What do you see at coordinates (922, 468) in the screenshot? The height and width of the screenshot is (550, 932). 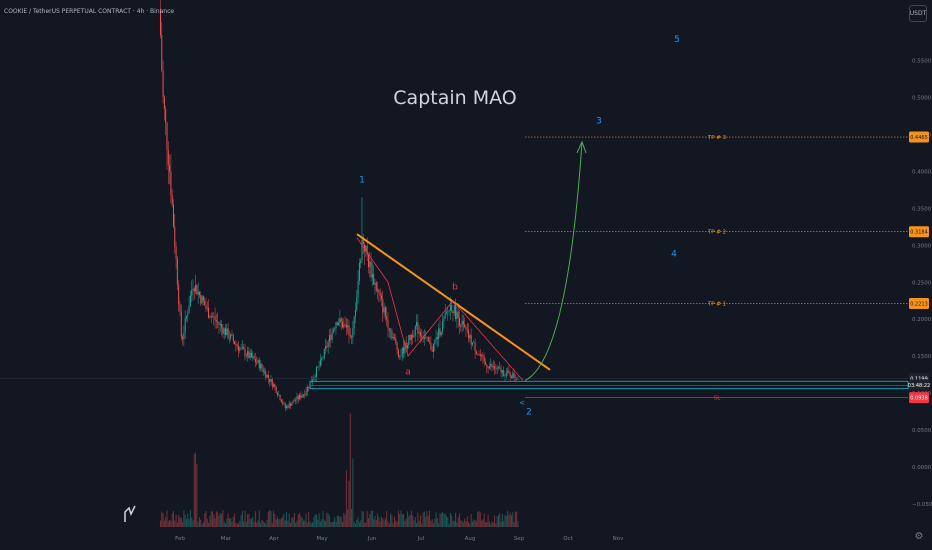 I see `y-tick-label: 0.0000` at bounding box center [922, 468].